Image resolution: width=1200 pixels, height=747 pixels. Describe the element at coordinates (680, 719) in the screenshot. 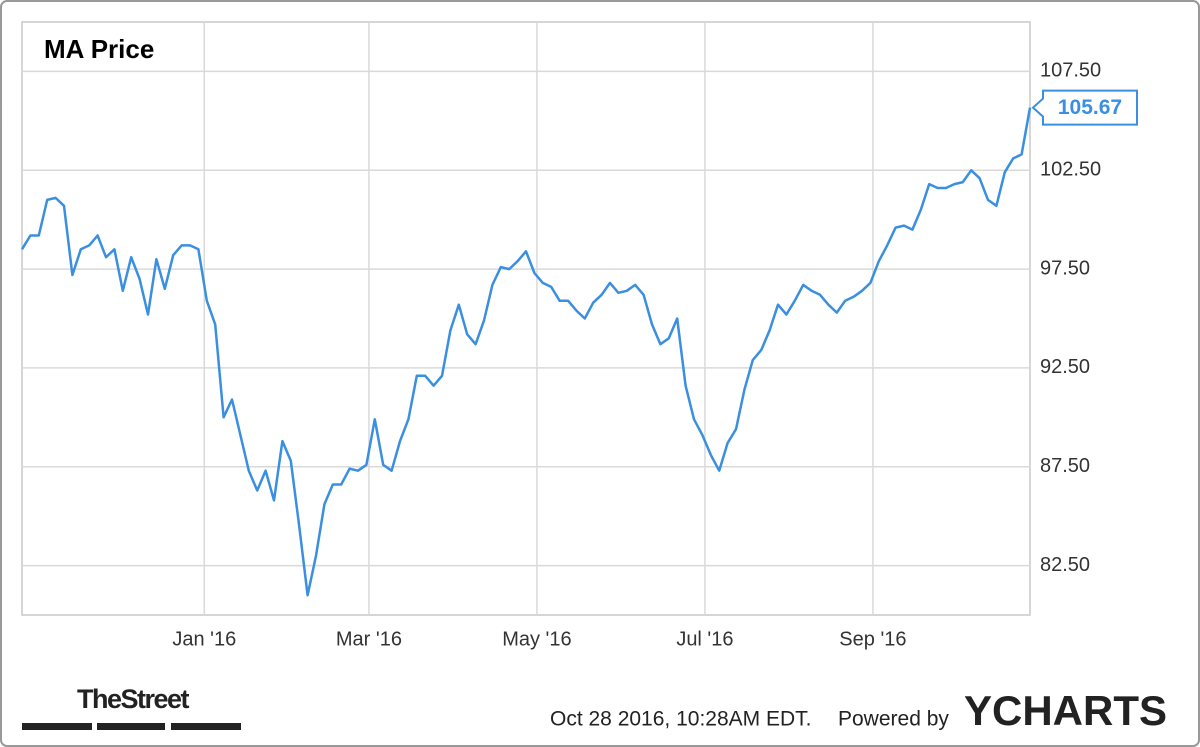

I see `timestamp: Oct 28 2016, 10:28AM EDT.` at that location.